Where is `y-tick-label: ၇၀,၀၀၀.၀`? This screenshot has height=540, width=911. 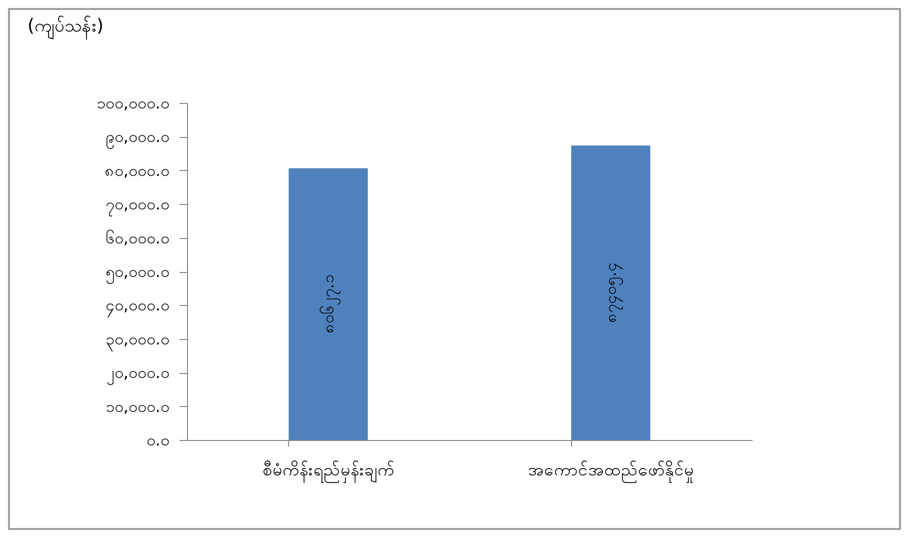
y-tick-label: ၇၀,၀၀၀.၀ is located at coordinates (137, 205).